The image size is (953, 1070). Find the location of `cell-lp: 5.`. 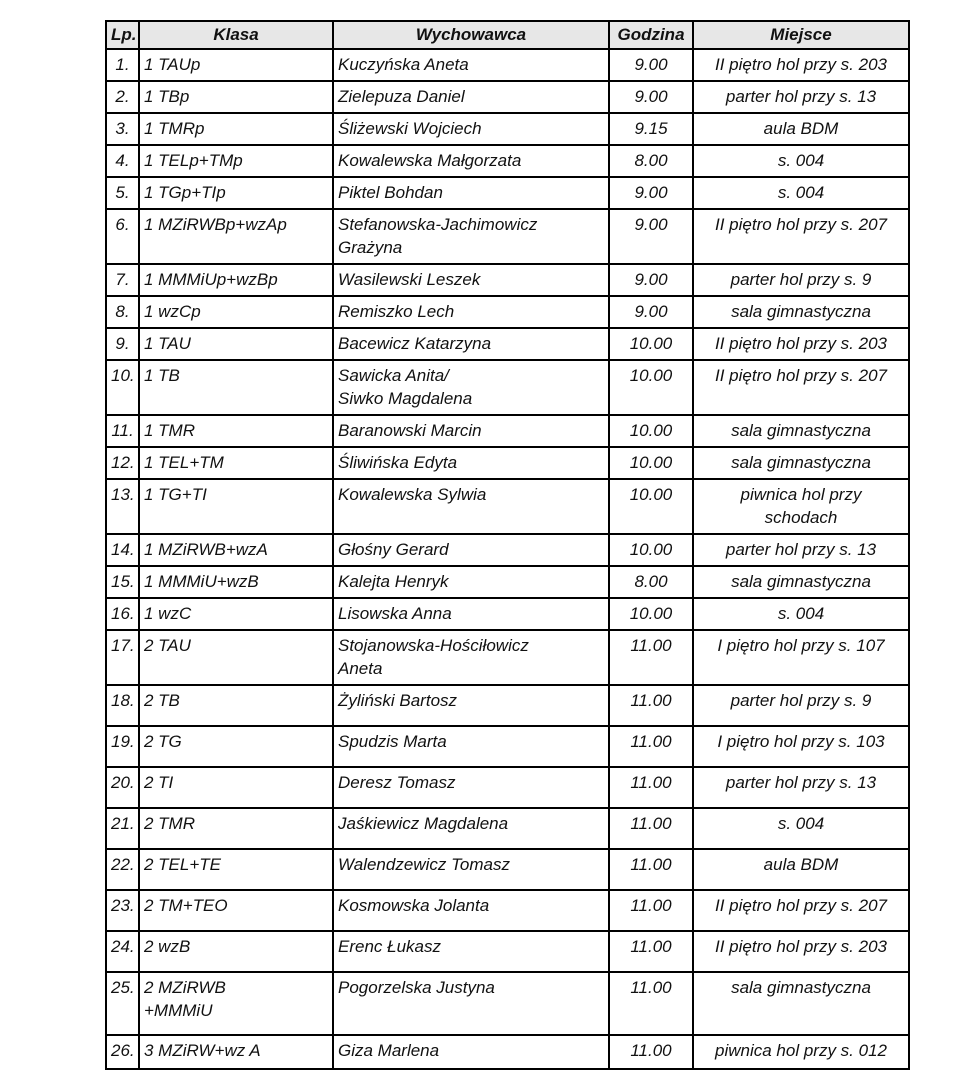

cell-lp: 5. is located at coordinates (122, 193).